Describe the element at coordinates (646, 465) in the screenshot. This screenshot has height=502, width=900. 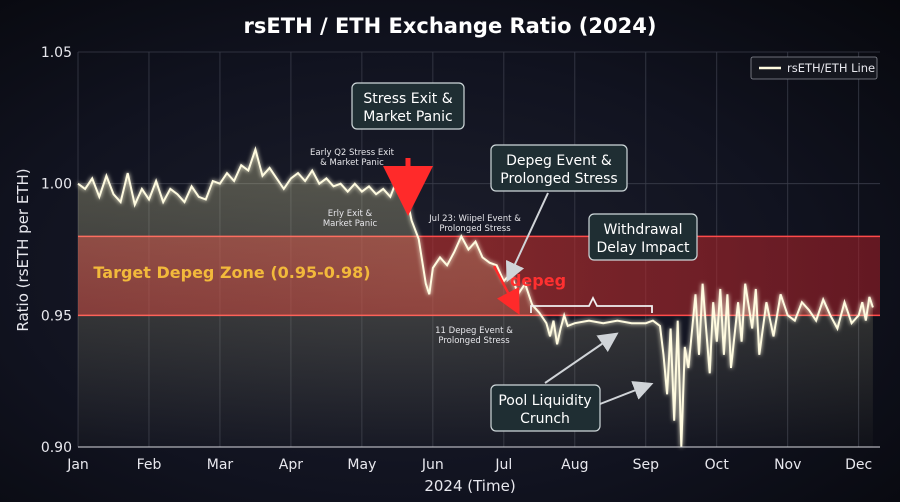
I see `x-tick-label: Sep` at that location.